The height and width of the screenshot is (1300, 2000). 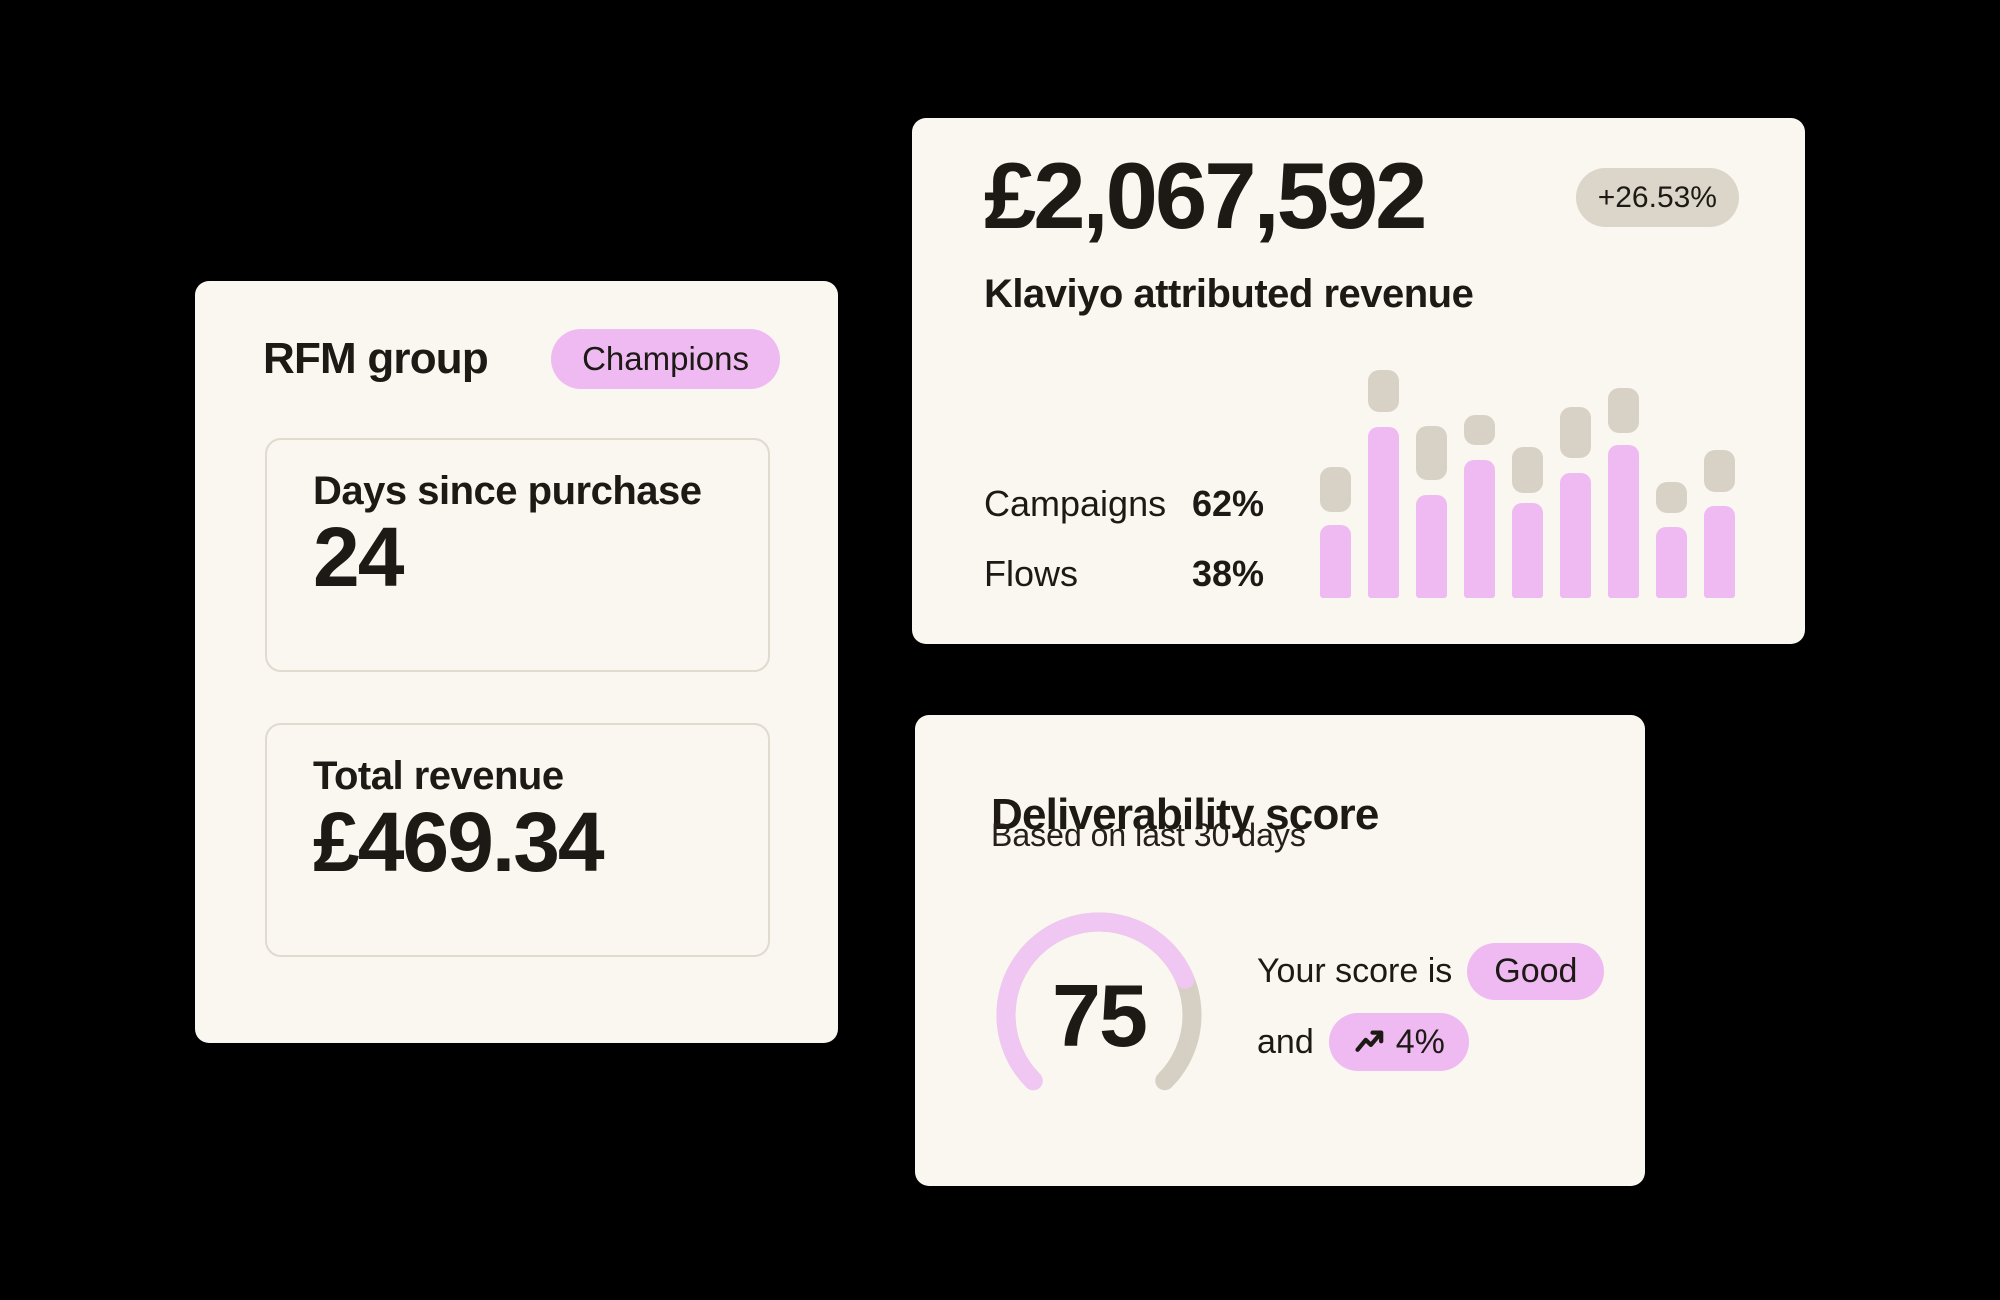 I want to click on score-gauge, so click(x=1099, y=1001).